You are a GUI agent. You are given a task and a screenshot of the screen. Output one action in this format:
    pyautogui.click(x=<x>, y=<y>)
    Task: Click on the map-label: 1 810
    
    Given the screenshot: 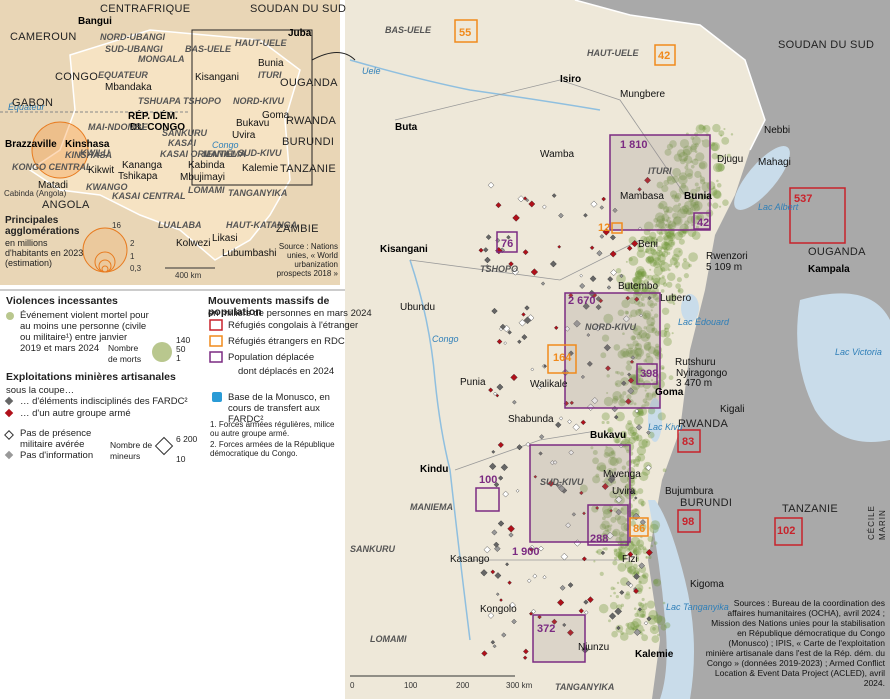 What is the action you would take?
    pyautogui.click(x=634, y=145)
    